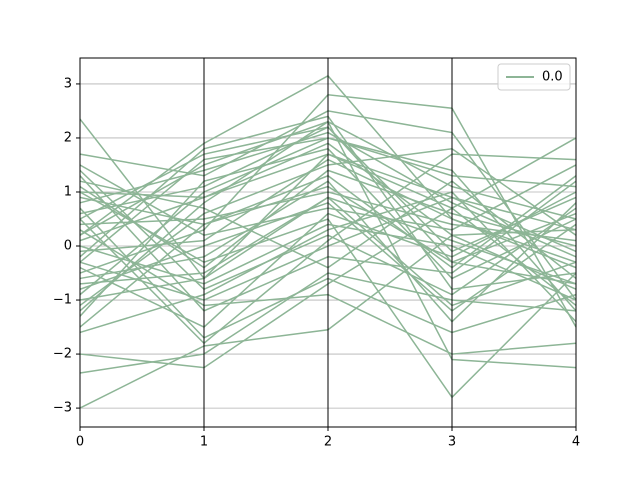  I want to click on legend-label: 0.0, so click(552, 77).